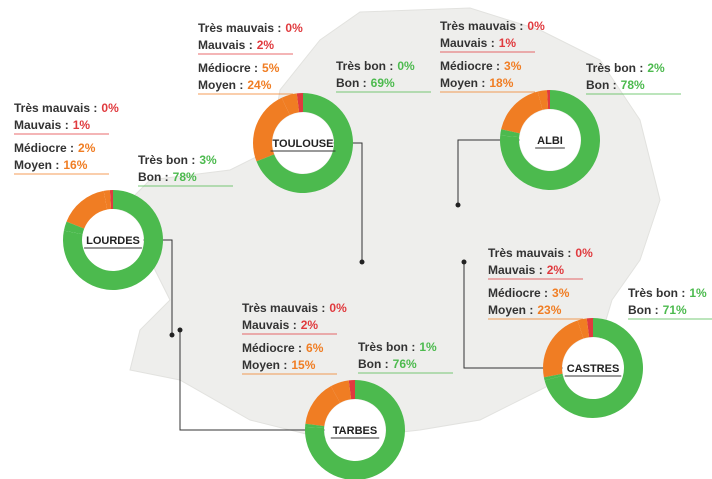 The width and height of the screenshot is (712, 479). I want to click on value-label: 6%, so click(315, 348).